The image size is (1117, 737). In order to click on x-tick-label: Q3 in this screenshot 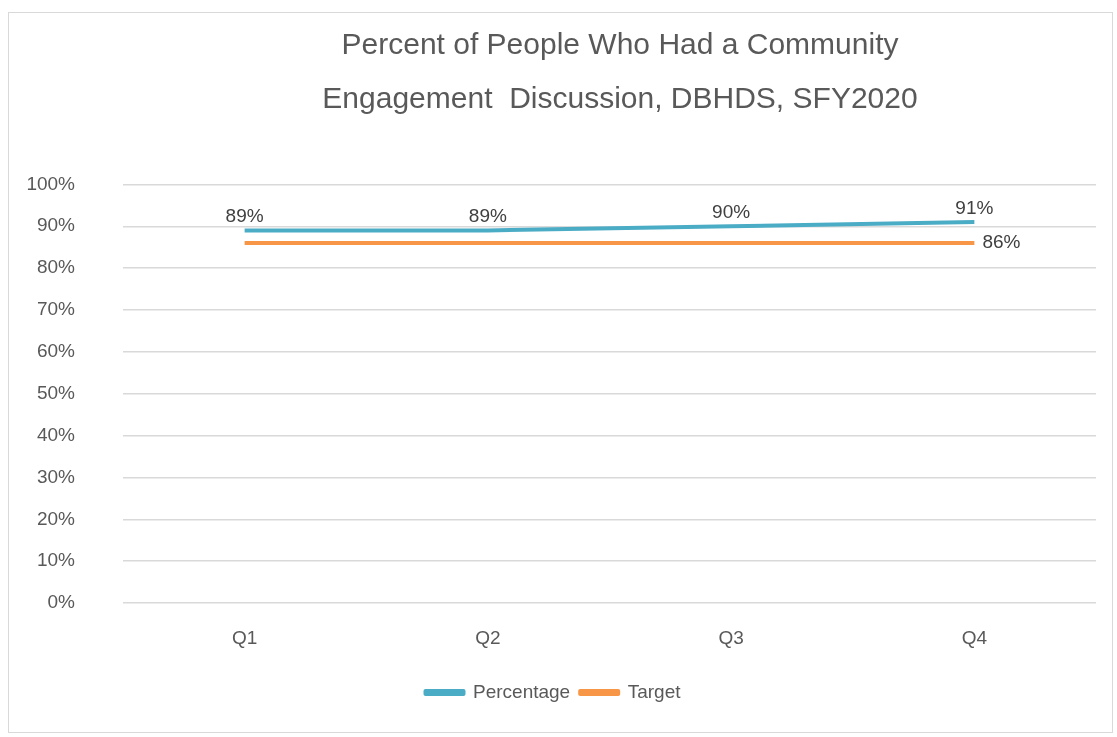, I will do `click(731, 637)`.